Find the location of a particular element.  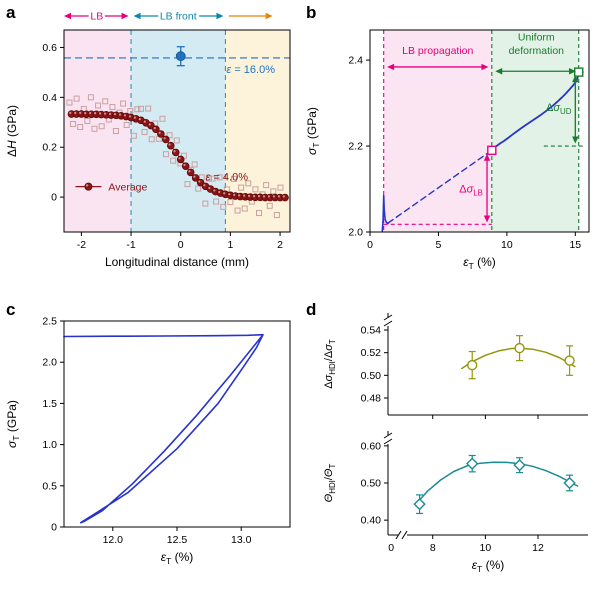

y-tick-label: 0.6 is located at coordinates (49, 48).